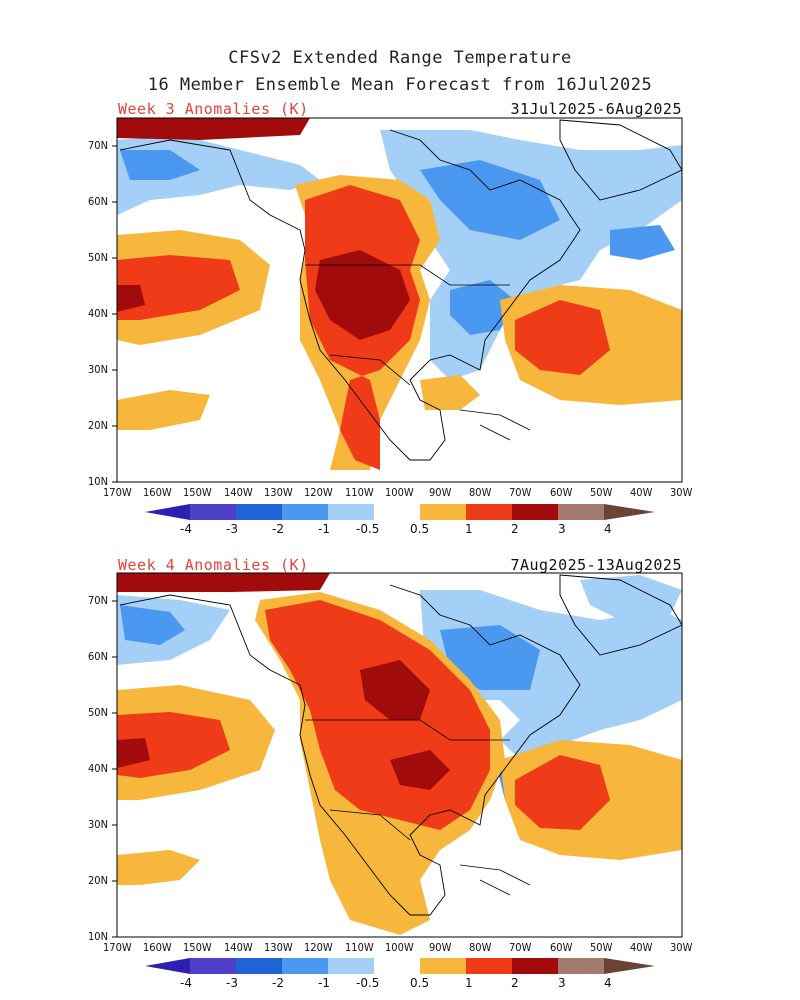 This screenshot has width=800, height=1000. What do you see at coordinates (480, 947) in the screenshot?
I see `week4-lon-label: 80W` at bounding box center [480, 947].